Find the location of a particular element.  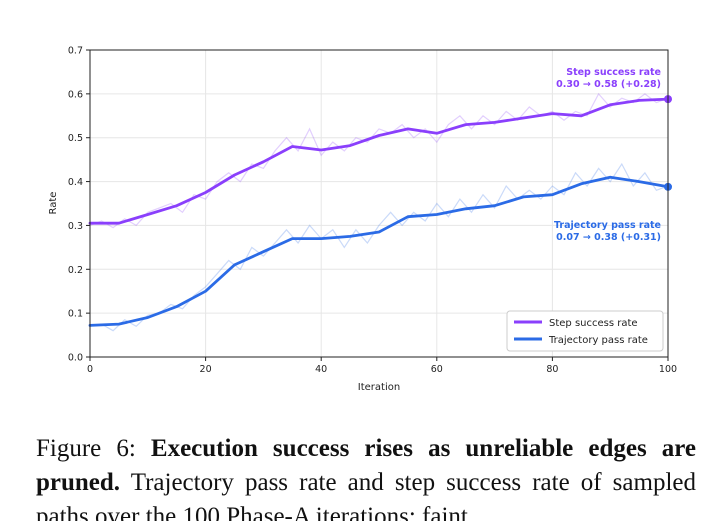

x-tick-label: 60 is located at coordinates (437, 369).